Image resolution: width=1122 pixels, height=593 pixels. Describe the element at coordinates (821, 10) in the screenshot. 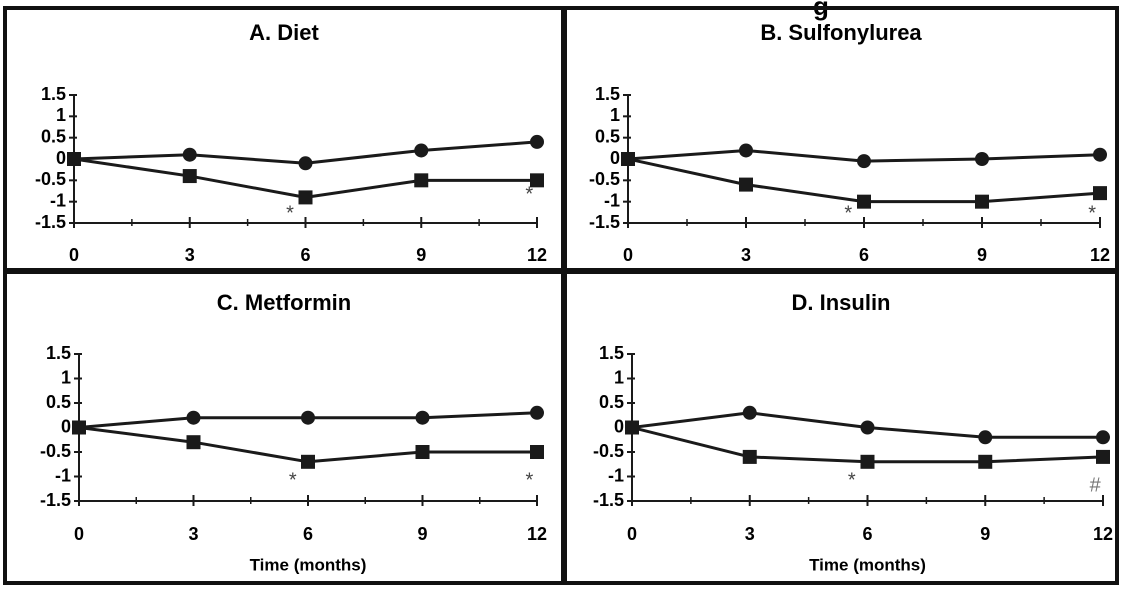

I see `top-title-fragment: g` at that location.